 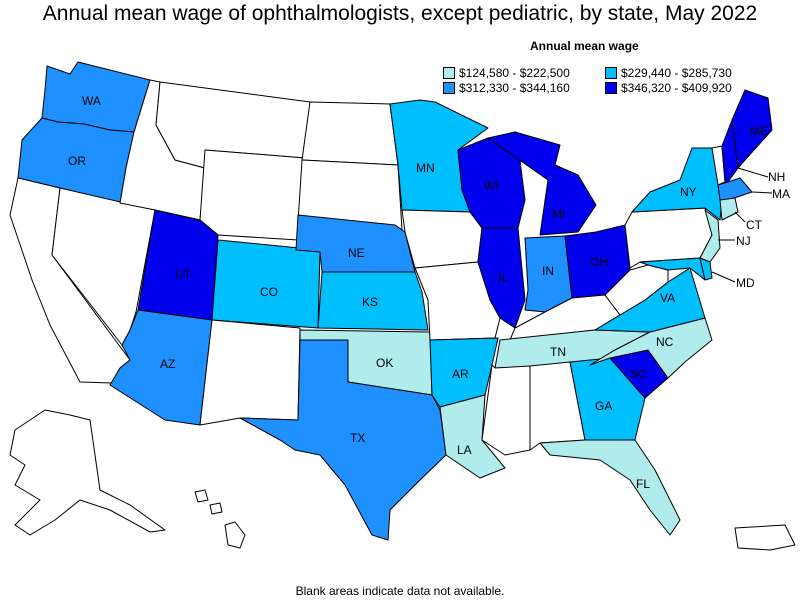 I want to click on label-MN: MN, so click(x=425, y=168).